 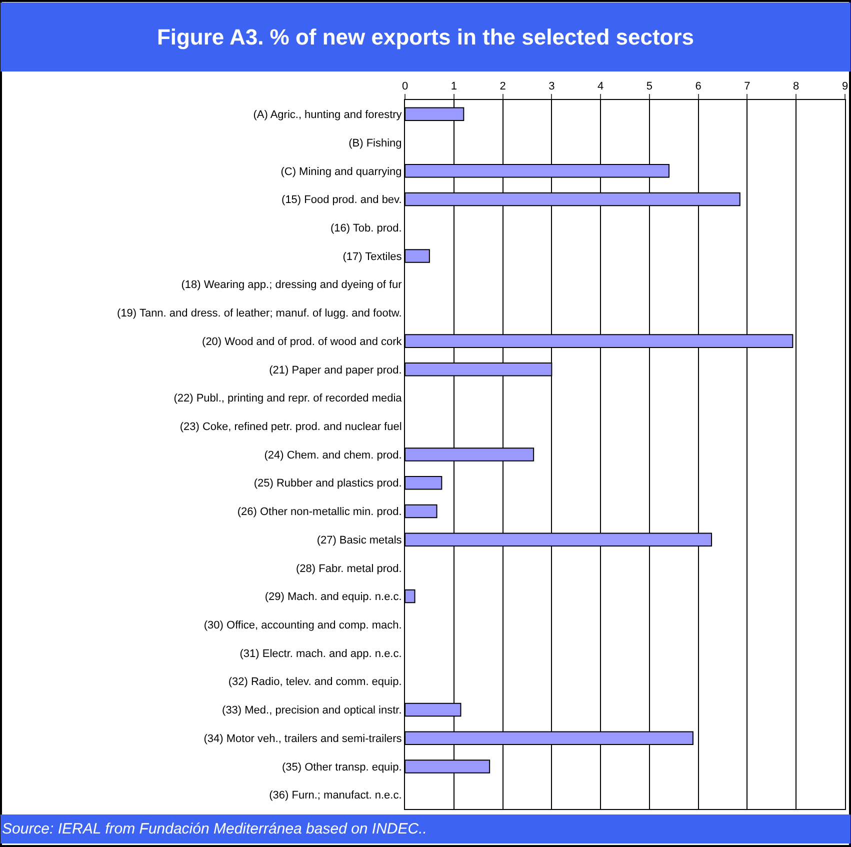 What do you see at coordinates (503, 86) in the screenshot?
I see `x-tick-label: 2` at bounding box center [503, 86].